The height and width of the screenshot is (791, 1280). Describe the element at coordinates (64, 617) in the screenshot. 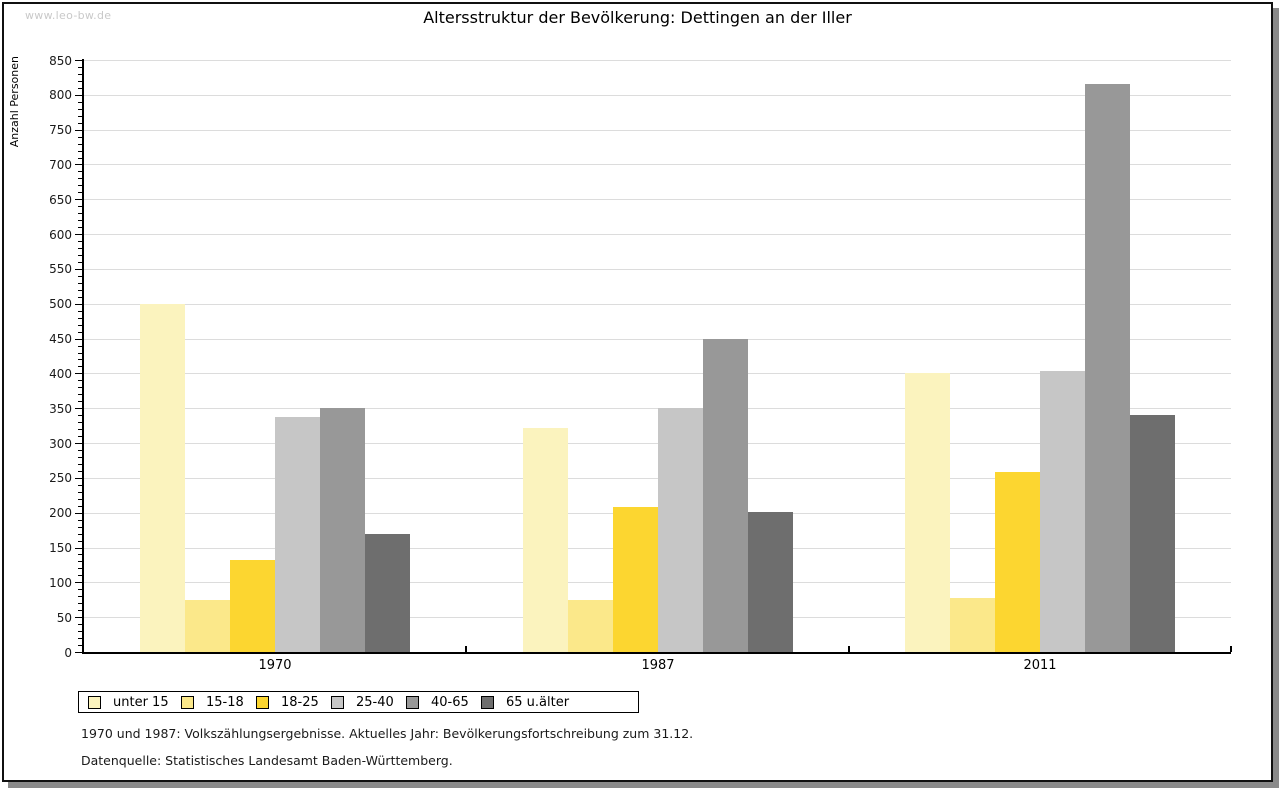

I see `y-tick-label: 50` at that location.